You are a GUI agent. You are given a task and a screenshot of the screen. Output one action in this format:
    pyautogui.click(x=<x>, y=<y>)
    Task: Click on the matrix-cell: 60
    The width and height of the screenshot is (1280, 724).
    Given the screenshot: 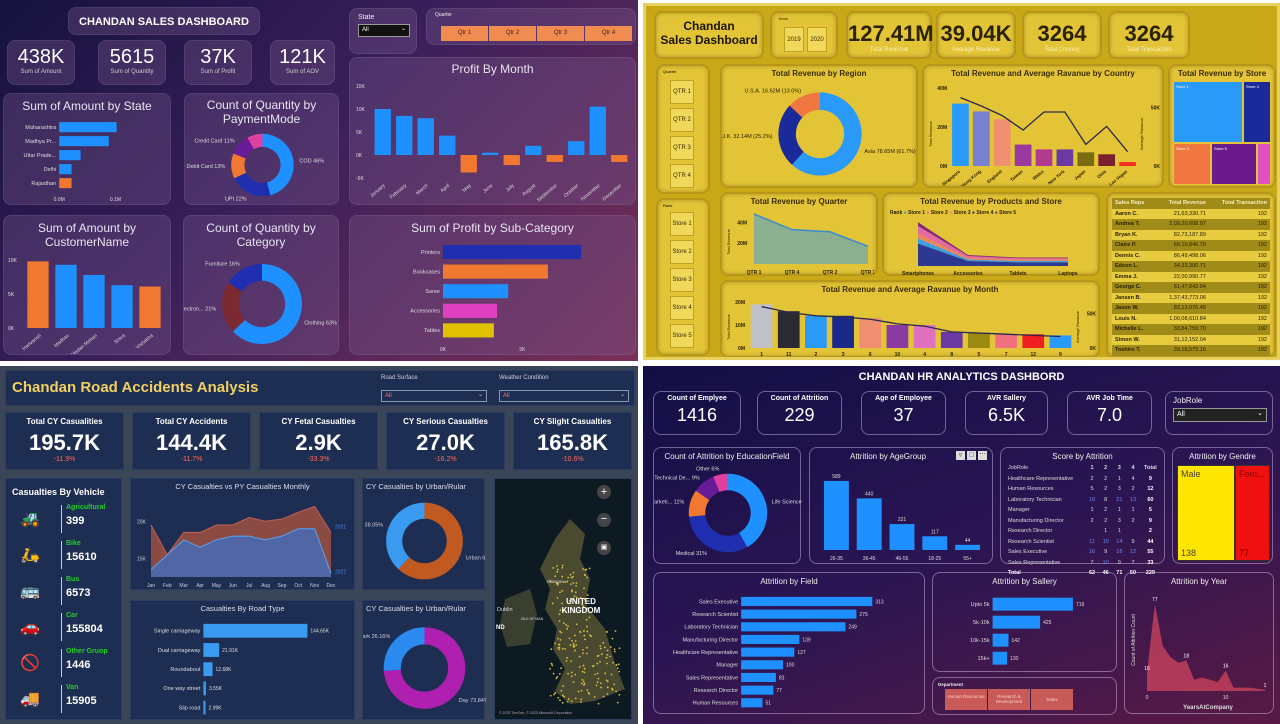 What is the action you would take?
    pyautogui.click(x=1150, y=500)
    